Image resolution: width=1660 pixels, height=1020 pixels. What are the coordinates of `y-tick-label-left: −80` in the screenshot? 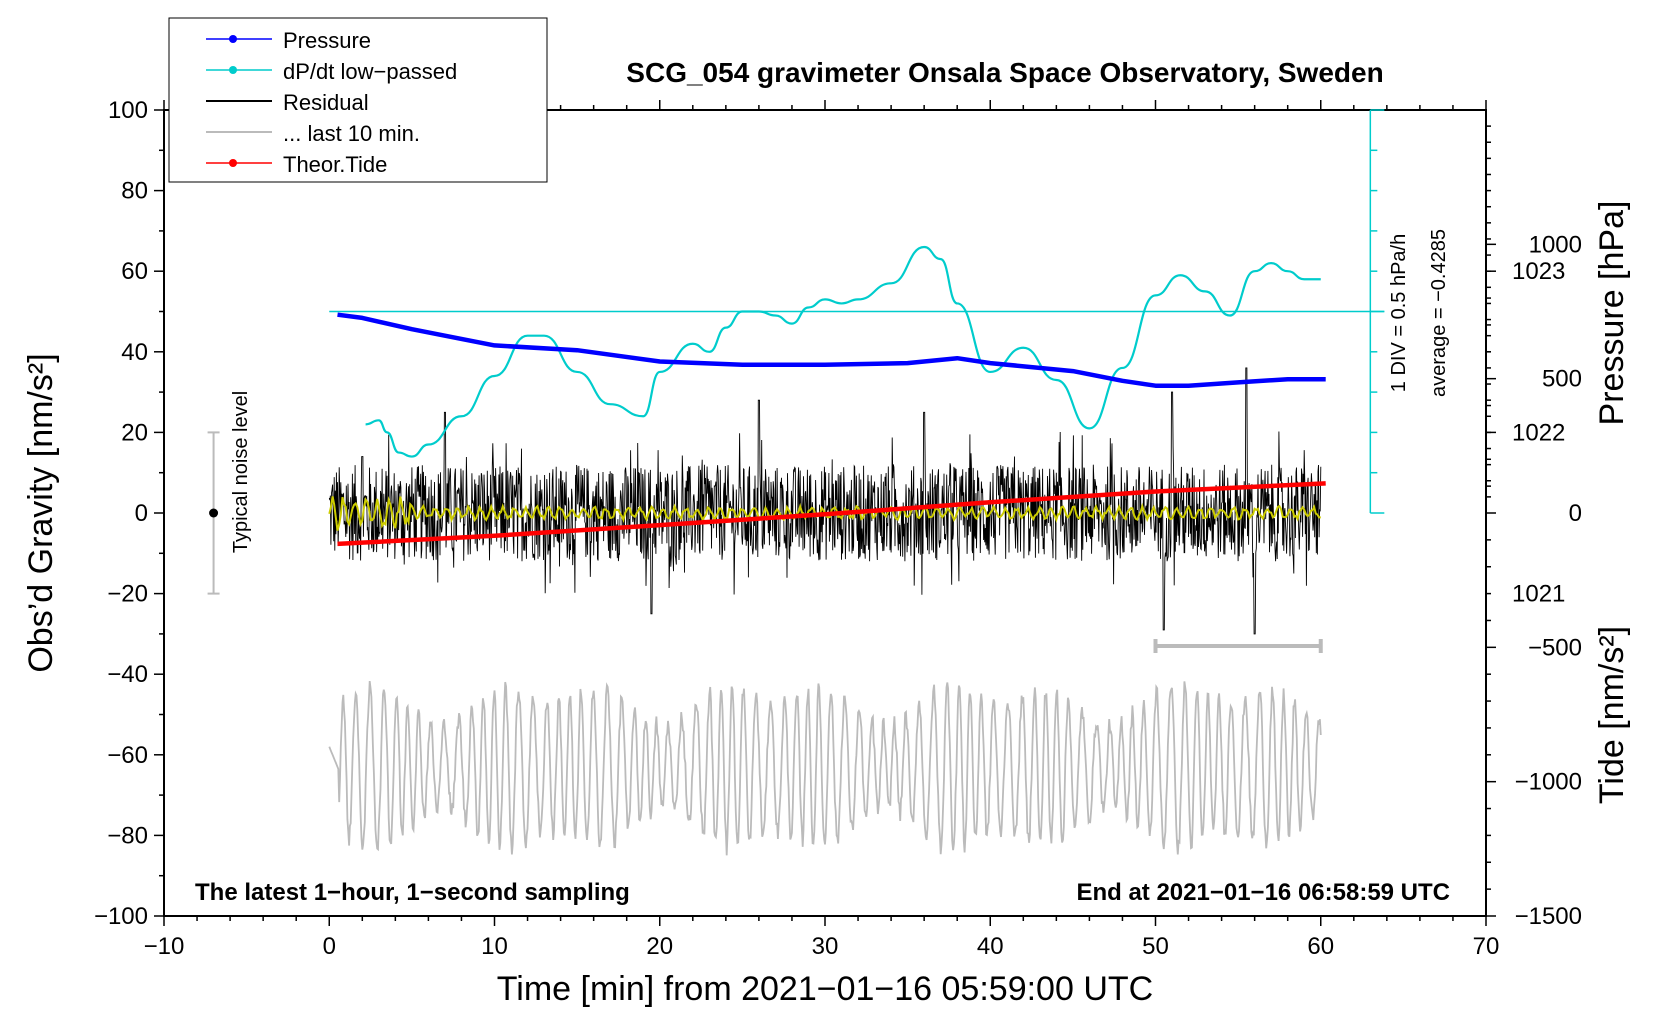 It's located at (127, 835).